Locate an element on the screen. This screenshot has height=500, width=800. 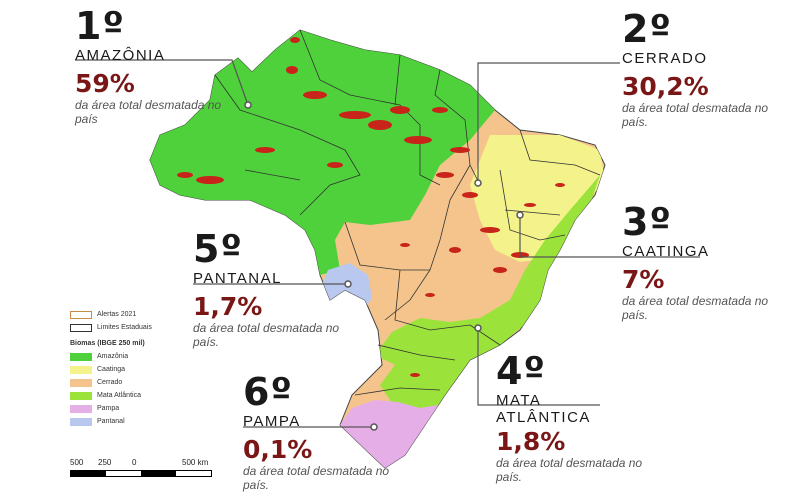
biome-name: CERRADO is located at coordinates (665, 58).